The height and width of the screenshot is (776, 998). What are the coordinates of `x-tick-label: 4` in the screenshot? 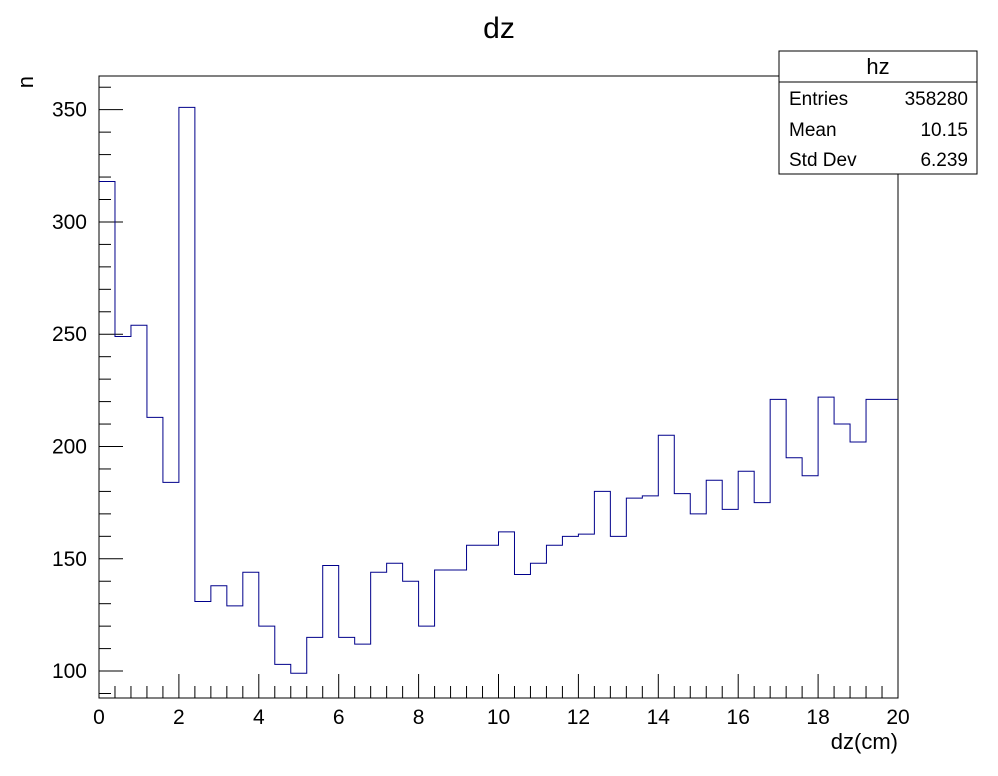 It's located at (259, 717).